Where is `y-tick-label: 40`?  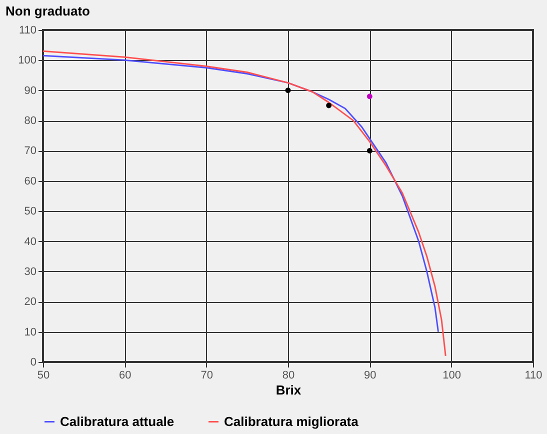
y-tick-label: 40 is located at coordinates (30, 242).